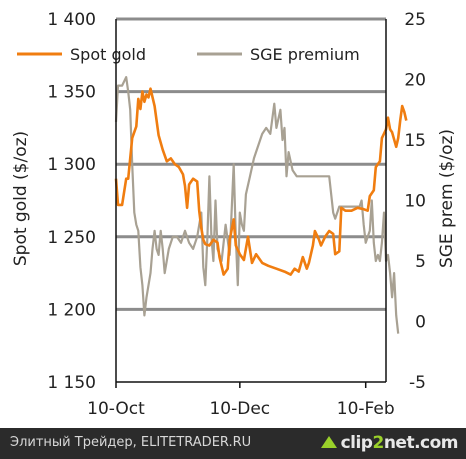 The image size is (466, 459). Describe the element at coordinates (328, 442) in the screenshot. I see `upload-arrow-icon` at that location.